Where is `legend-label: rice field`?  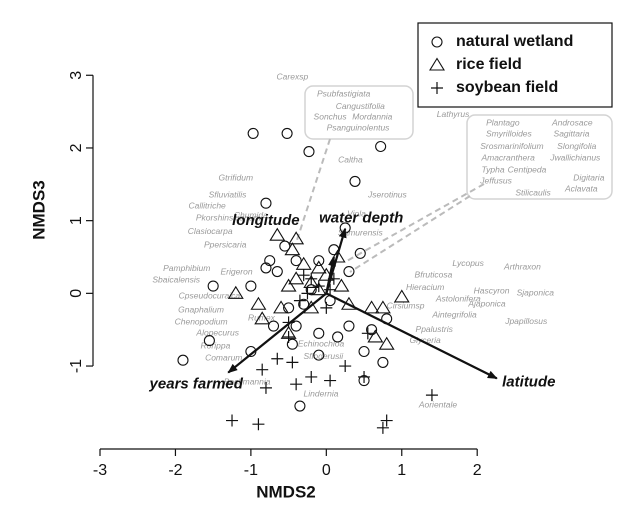 legend-label: rice field is located at coordinates (489, 64).